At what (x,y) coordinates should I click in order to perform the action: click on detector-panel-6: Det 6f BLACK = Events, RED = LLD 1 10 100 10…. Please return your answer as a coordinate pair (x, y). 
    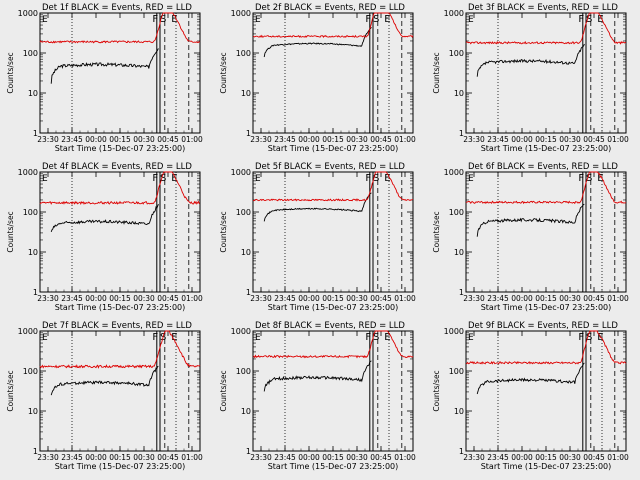
    Looking at the image, I should click on (530, 237).